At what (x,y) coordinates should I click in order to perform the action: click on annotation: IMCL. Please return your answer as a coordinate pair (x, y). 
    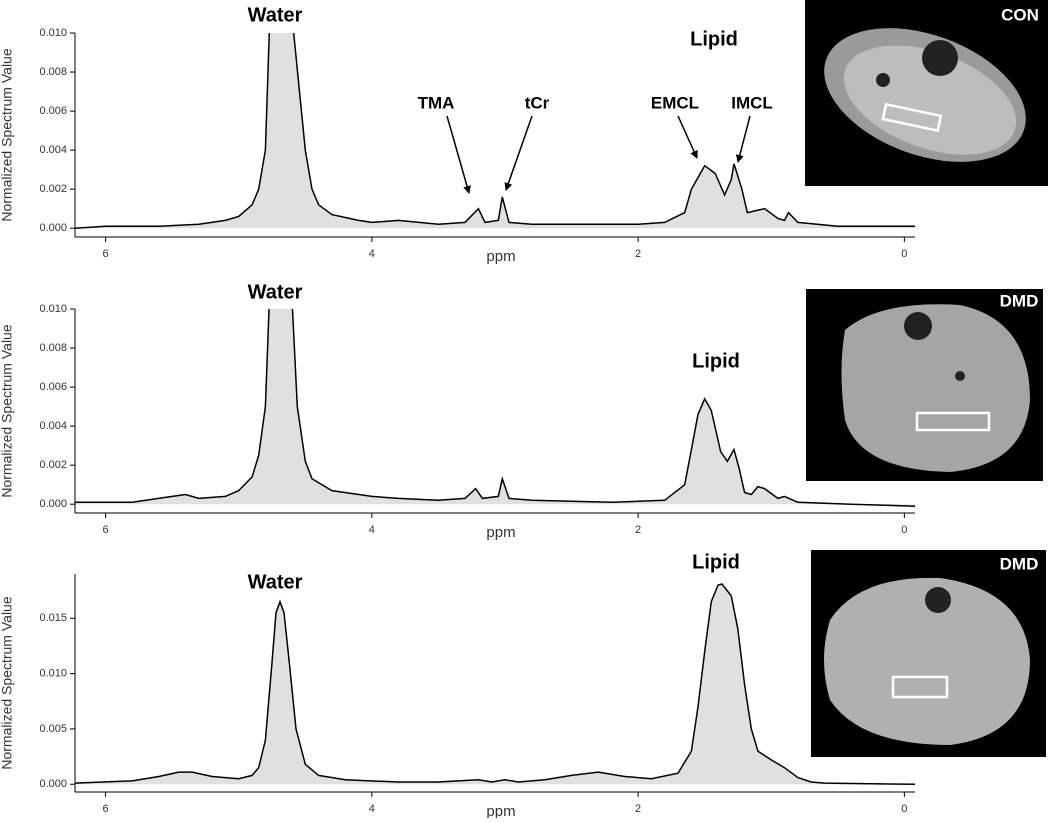
    Looking at the image, I should click on (752, 102).